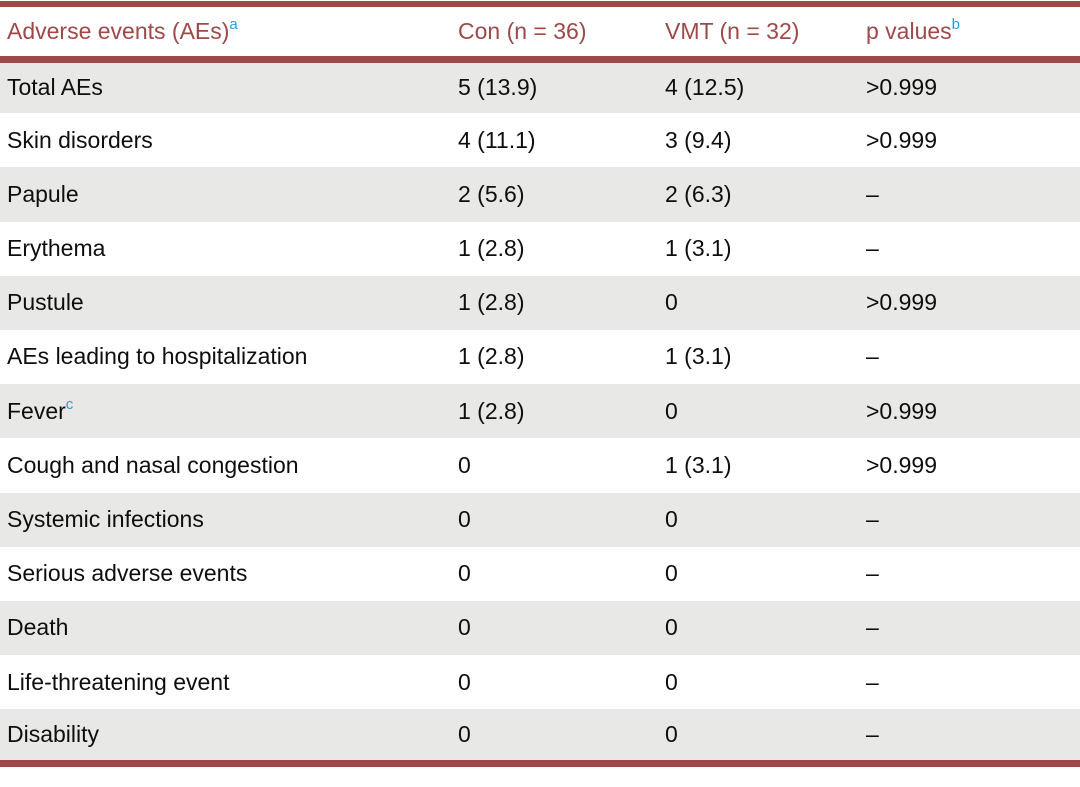 The image size is (1080, 787). I want to click on table-row: Serious adverse events 0 0 –, so click(540, 573).